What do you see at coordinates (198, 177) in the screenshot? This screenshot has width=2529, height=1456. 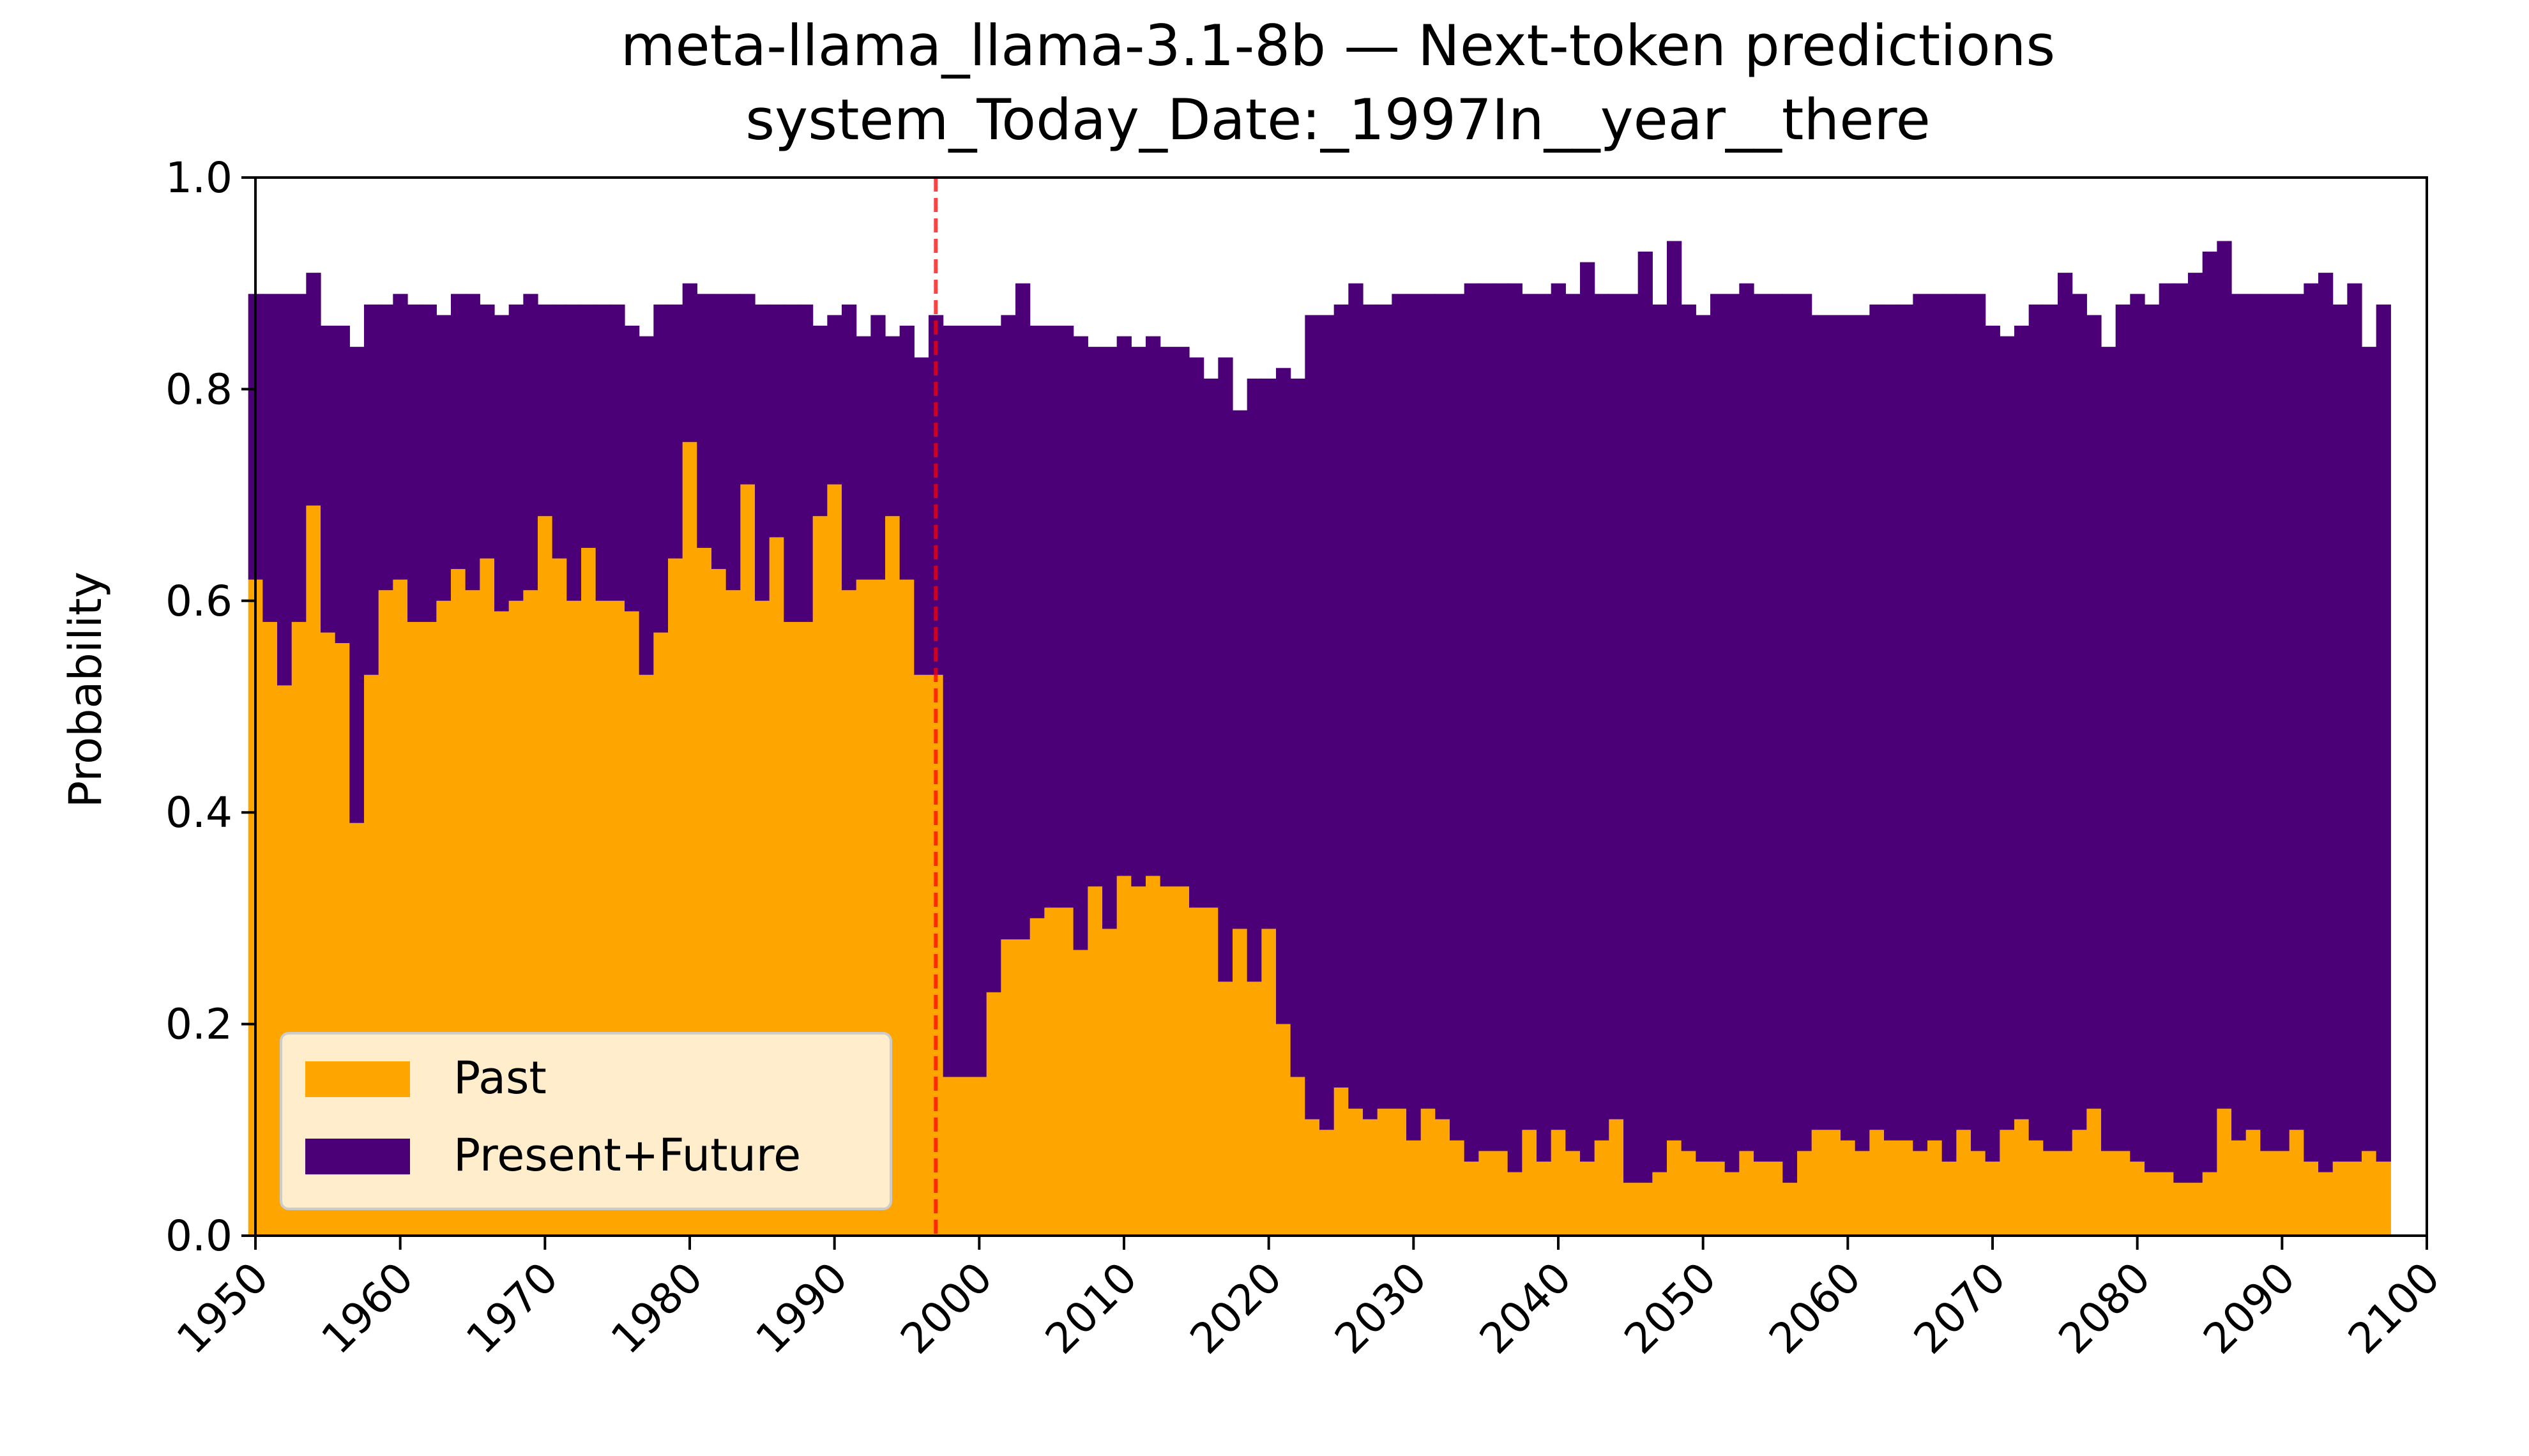 I see `y-tick-label: 1.0` at bounding box center [198, 177].